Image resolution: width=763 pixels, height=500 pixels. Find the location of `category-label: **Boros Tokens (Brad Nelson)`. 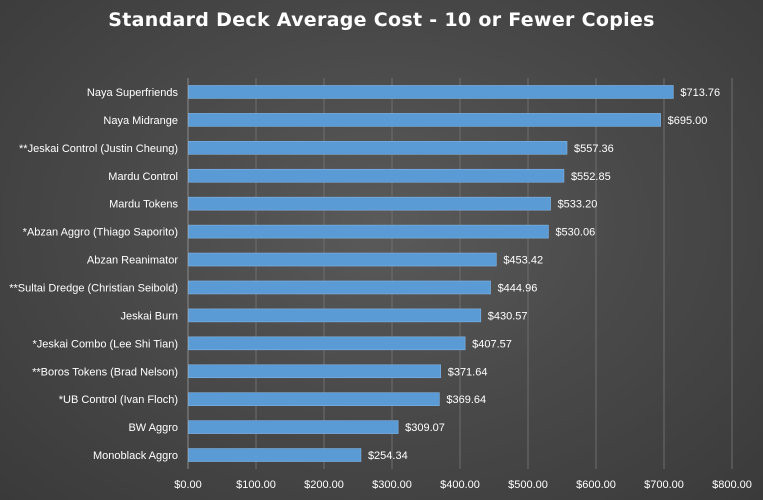

category-label: **Boros Tokens (Brad Nelson) is located at coordinates (105, 372).